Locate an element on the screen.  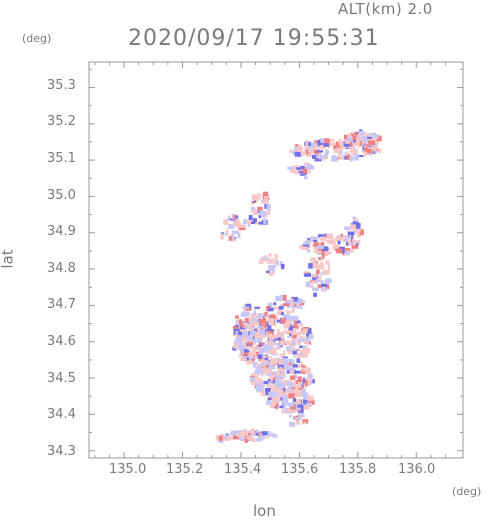
y-tick-label: 35.2 is located at coordinates (61, 121).